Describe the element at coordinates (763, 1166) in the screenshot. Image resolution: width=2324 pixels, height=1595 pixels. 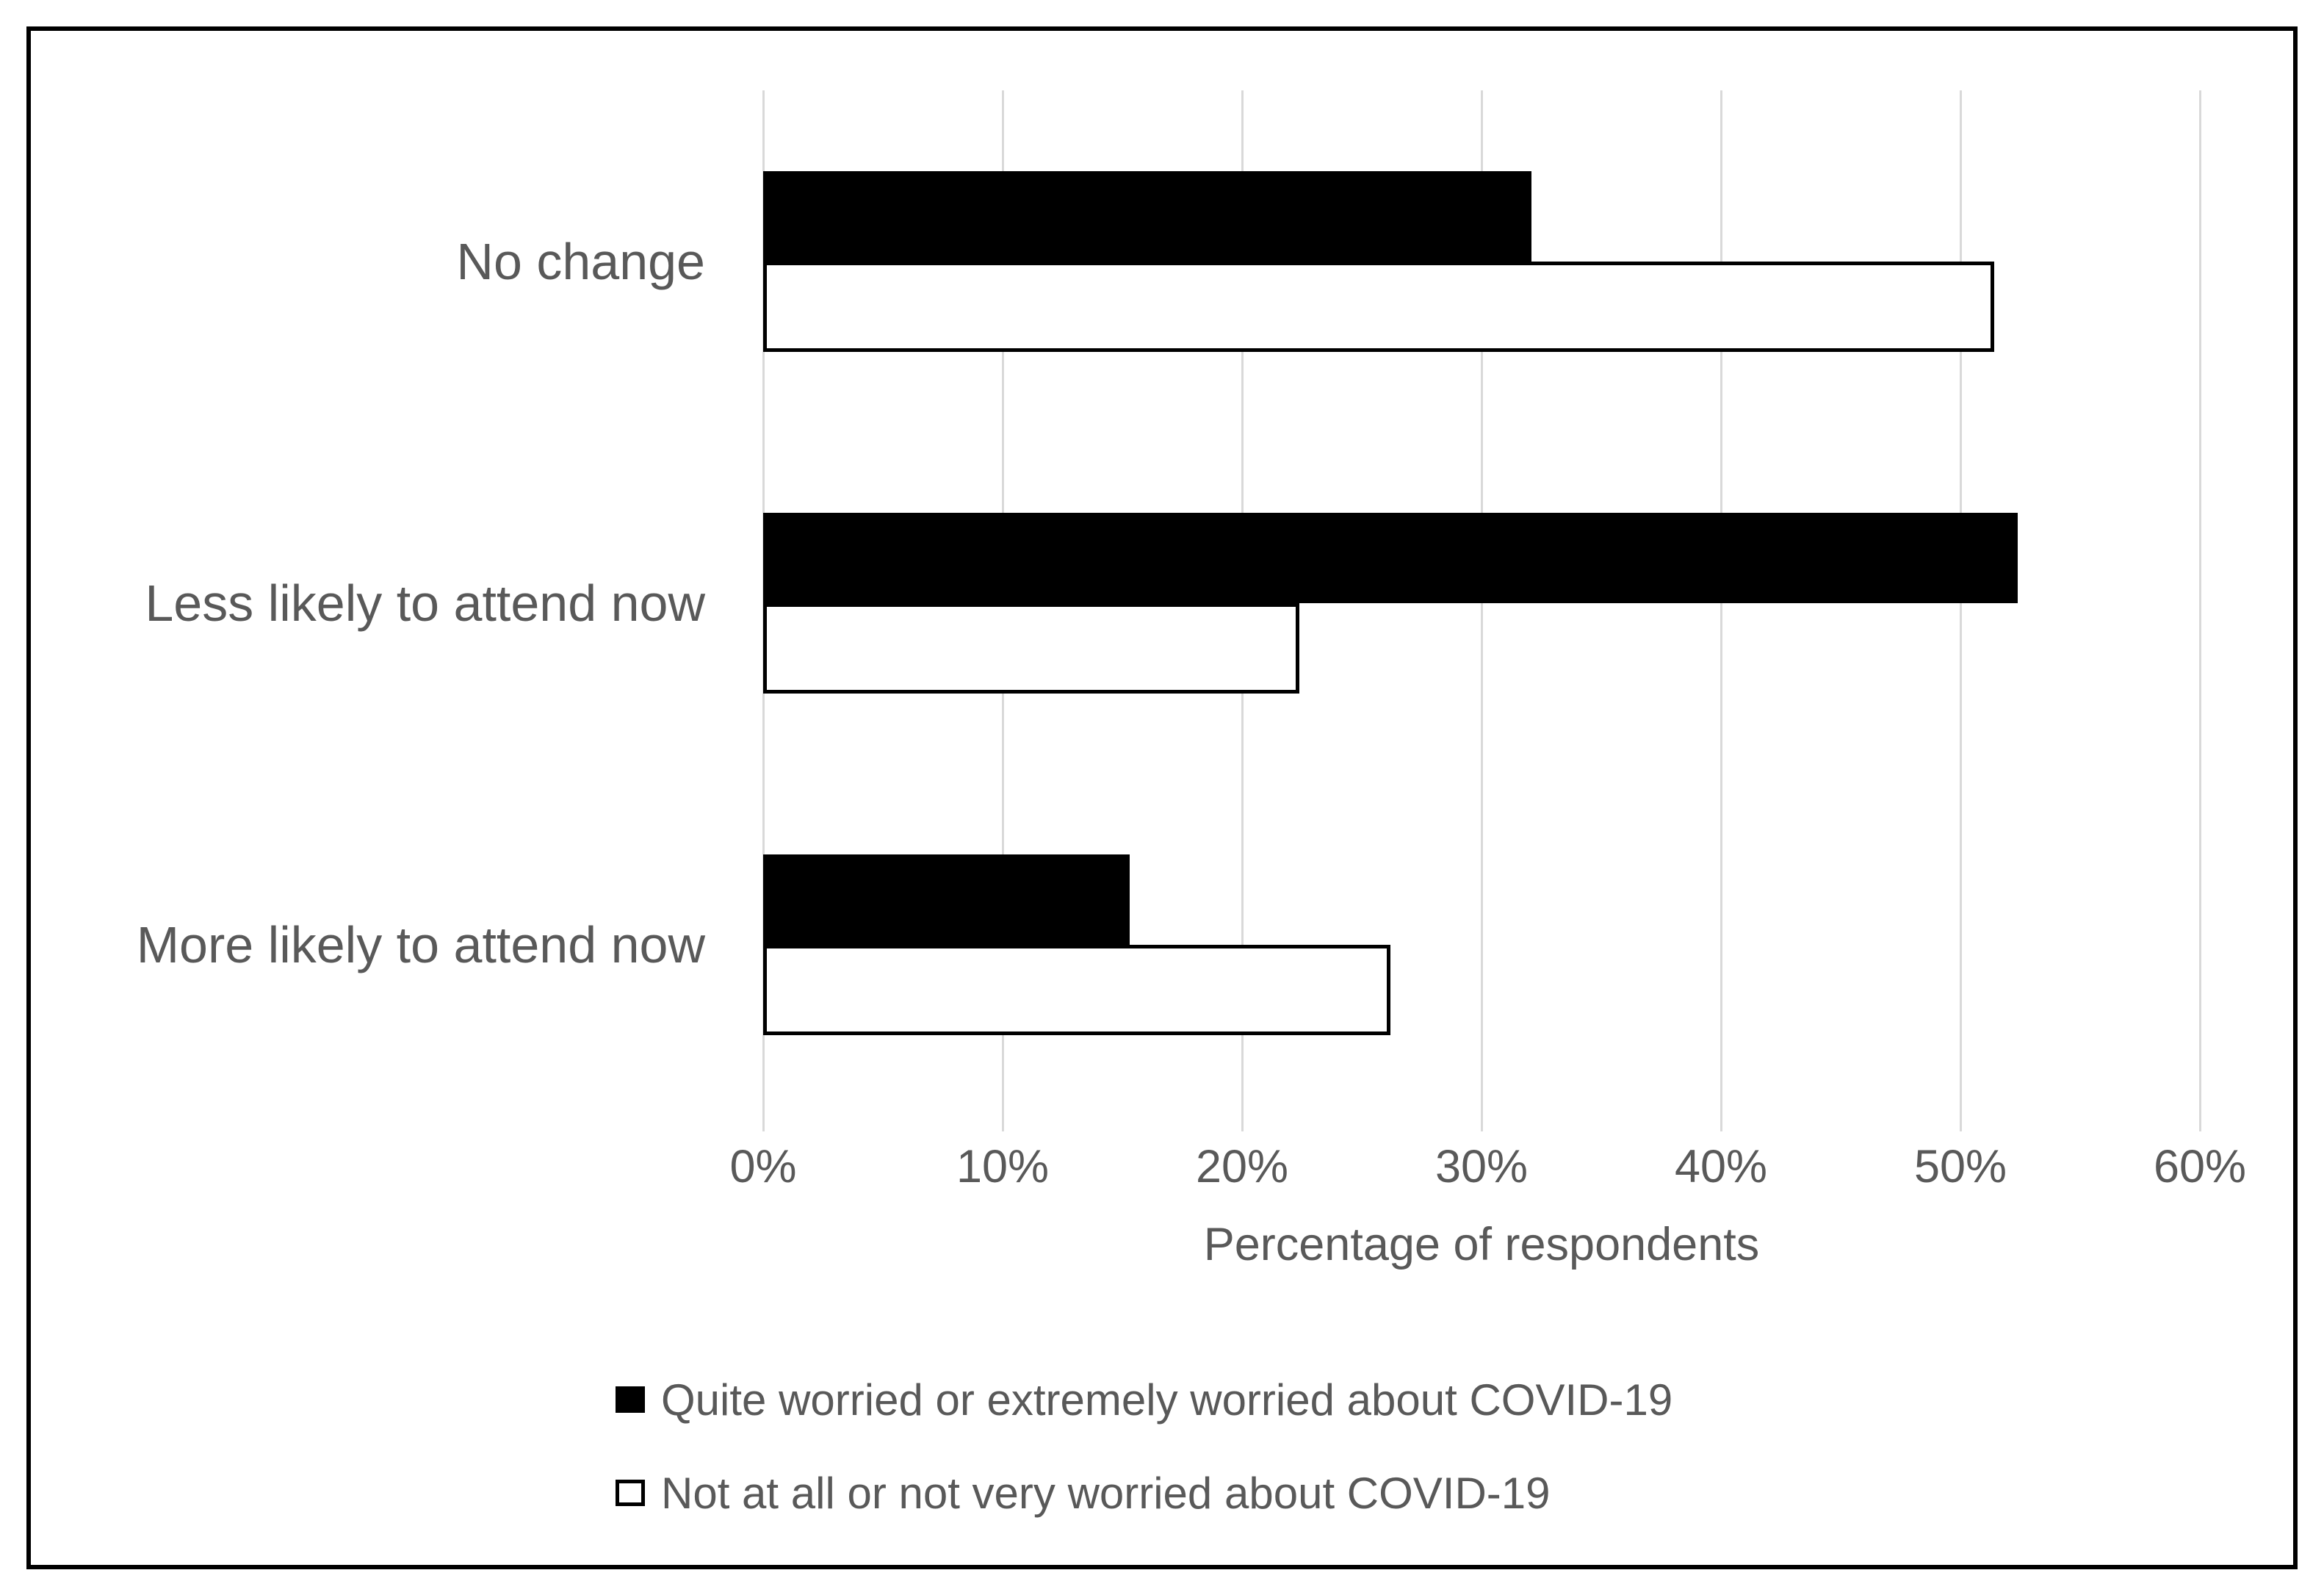
I see `x-tick-label: 0%` at that location.